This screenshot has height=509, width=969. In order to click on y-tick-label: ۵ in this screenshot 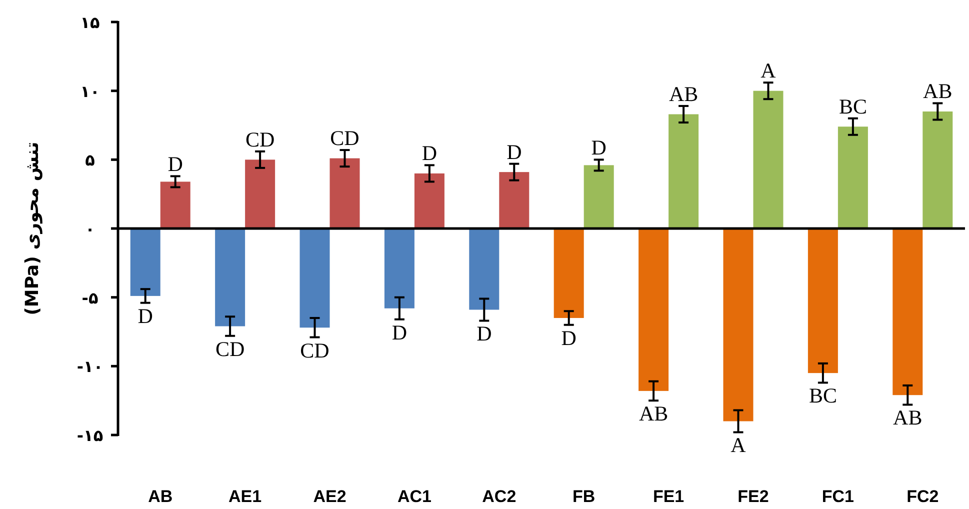, I will do `click(90, 160)`.